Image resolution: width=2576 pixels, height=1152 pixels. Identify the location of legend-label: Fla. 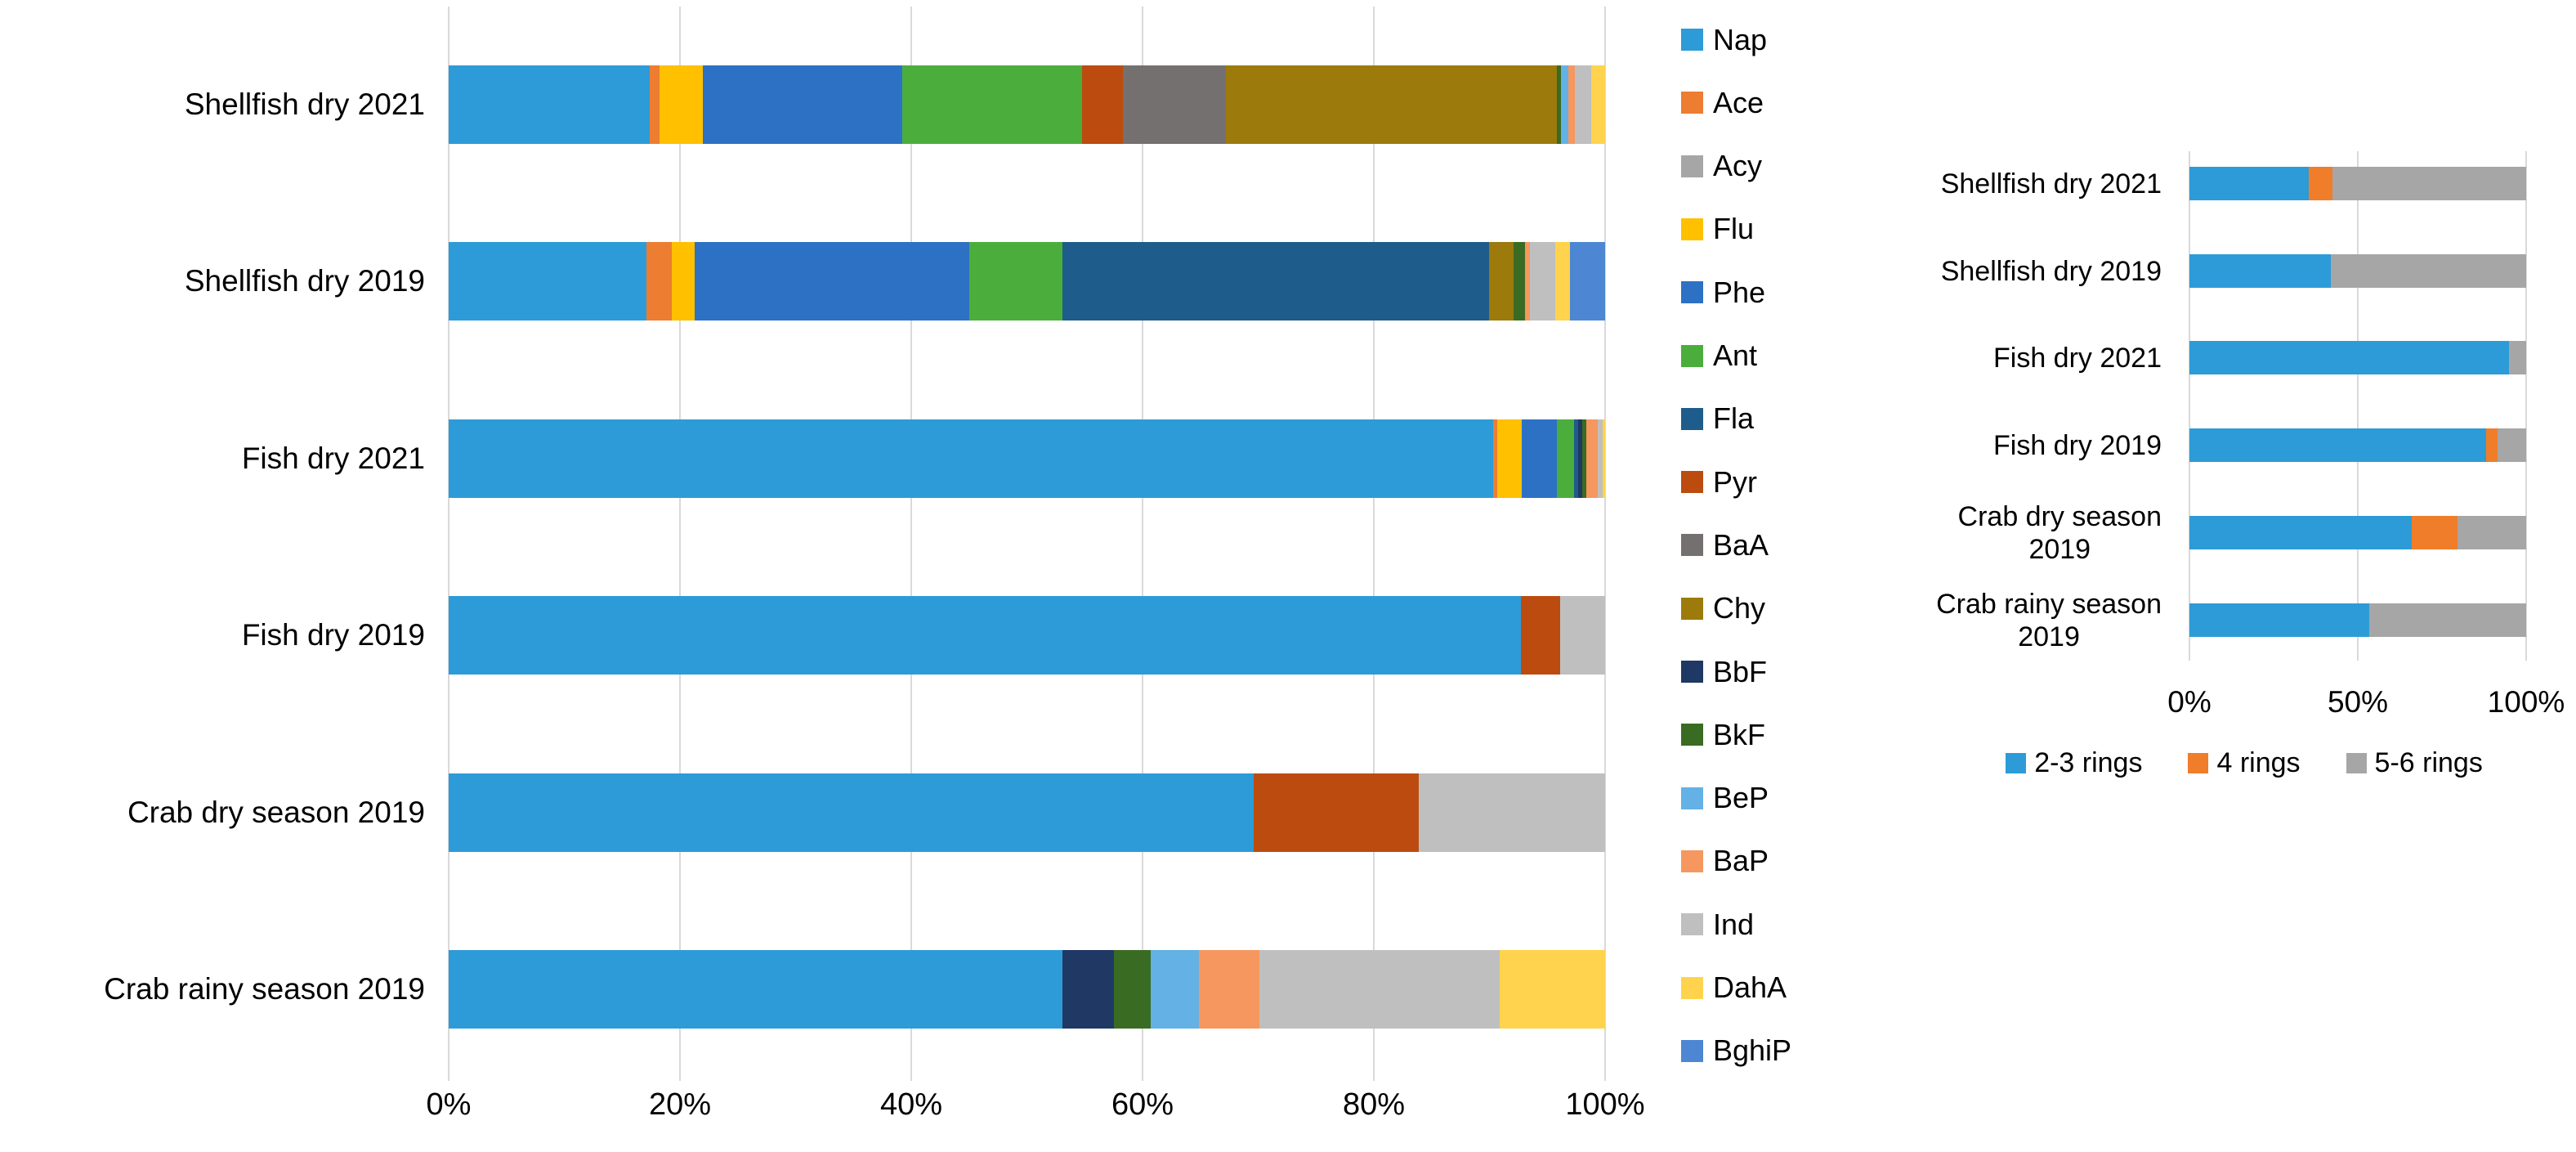
(1734, 418).